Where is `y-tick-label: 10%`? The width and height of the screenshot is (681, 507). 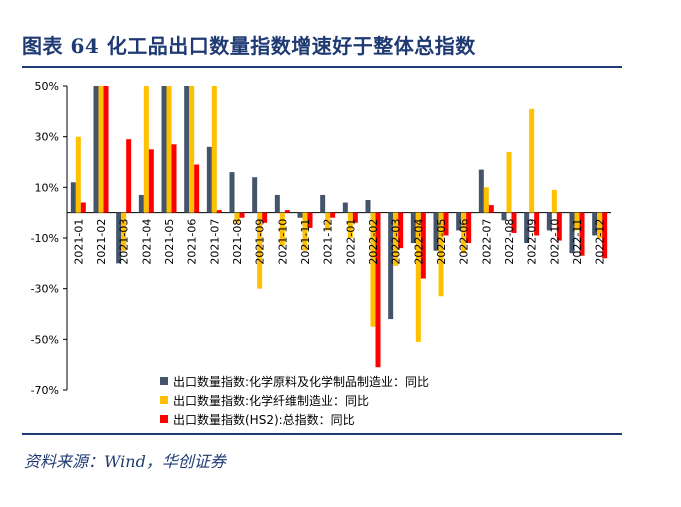
y-tick-label: 10% is located at coordinates (47, 187).